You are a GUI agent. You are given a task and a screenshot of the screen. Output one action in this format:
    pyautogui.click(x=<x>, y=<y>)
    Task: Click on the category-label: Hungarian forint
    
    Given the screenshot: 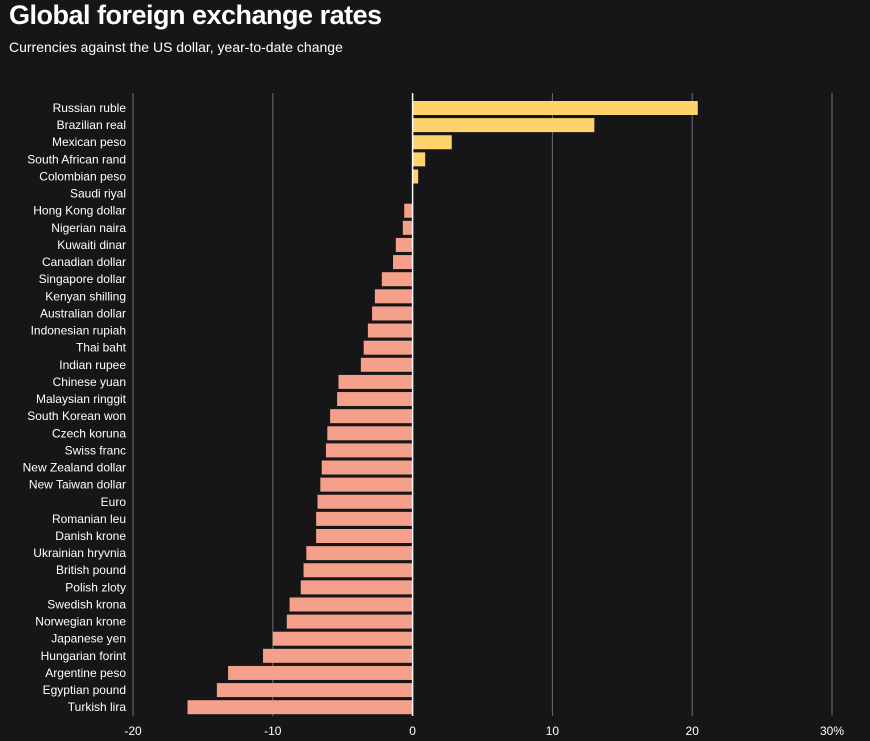 What is the action you would take?
    pyautogui.click(x=84, y=656)
    